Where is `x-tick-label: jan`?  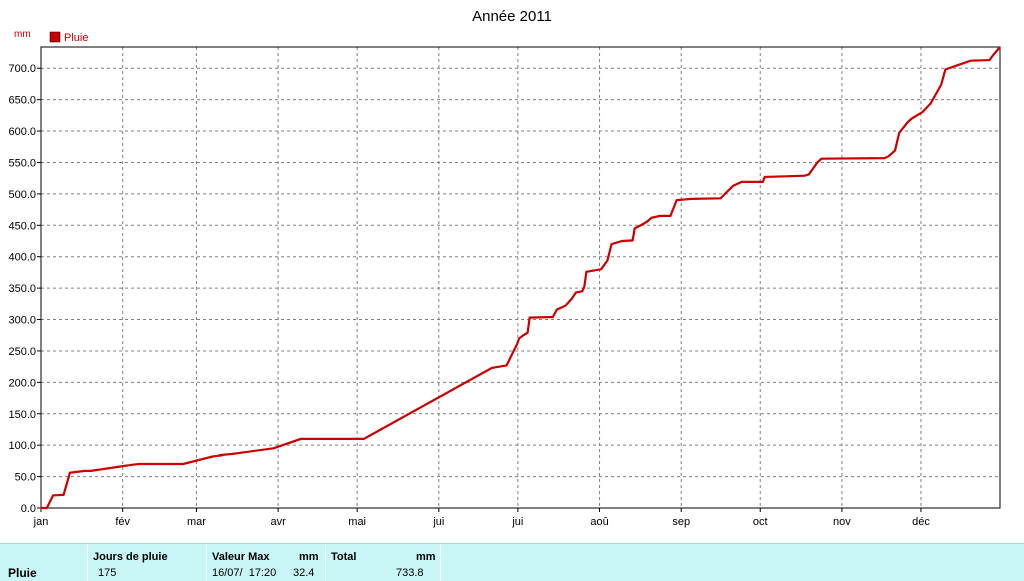 x-tick-label: jan is located at coordinates (41, 522).